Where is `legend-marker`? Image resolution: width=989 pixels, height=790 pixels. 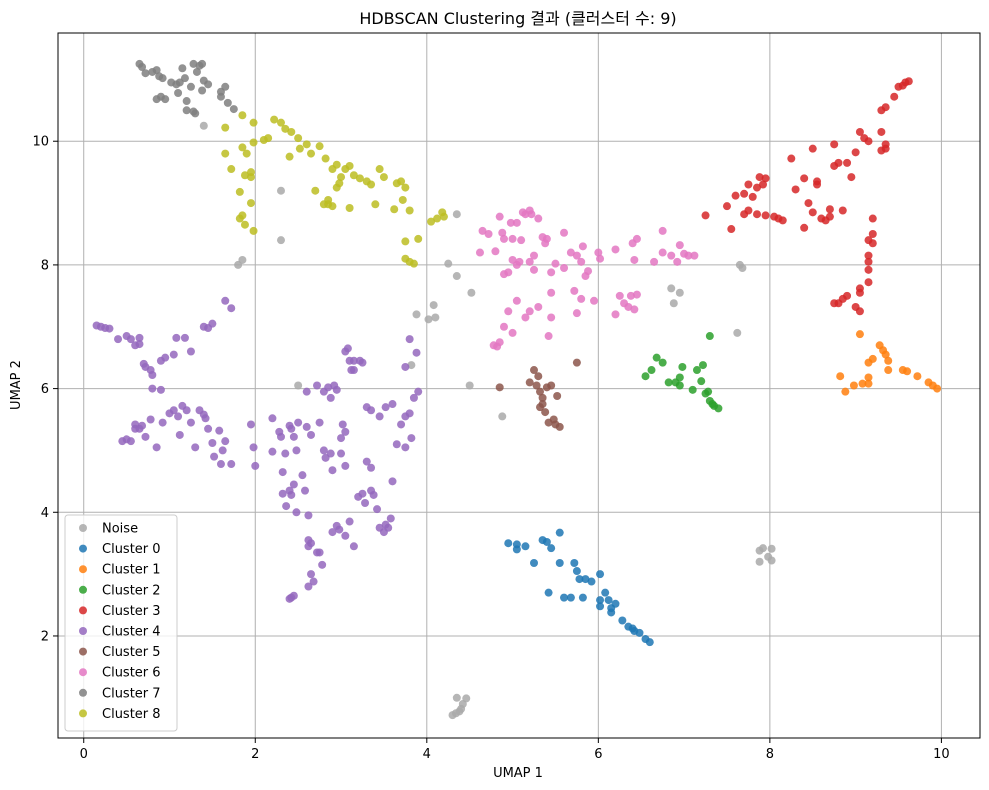 legend-marker is located at coordinates (83, 610).